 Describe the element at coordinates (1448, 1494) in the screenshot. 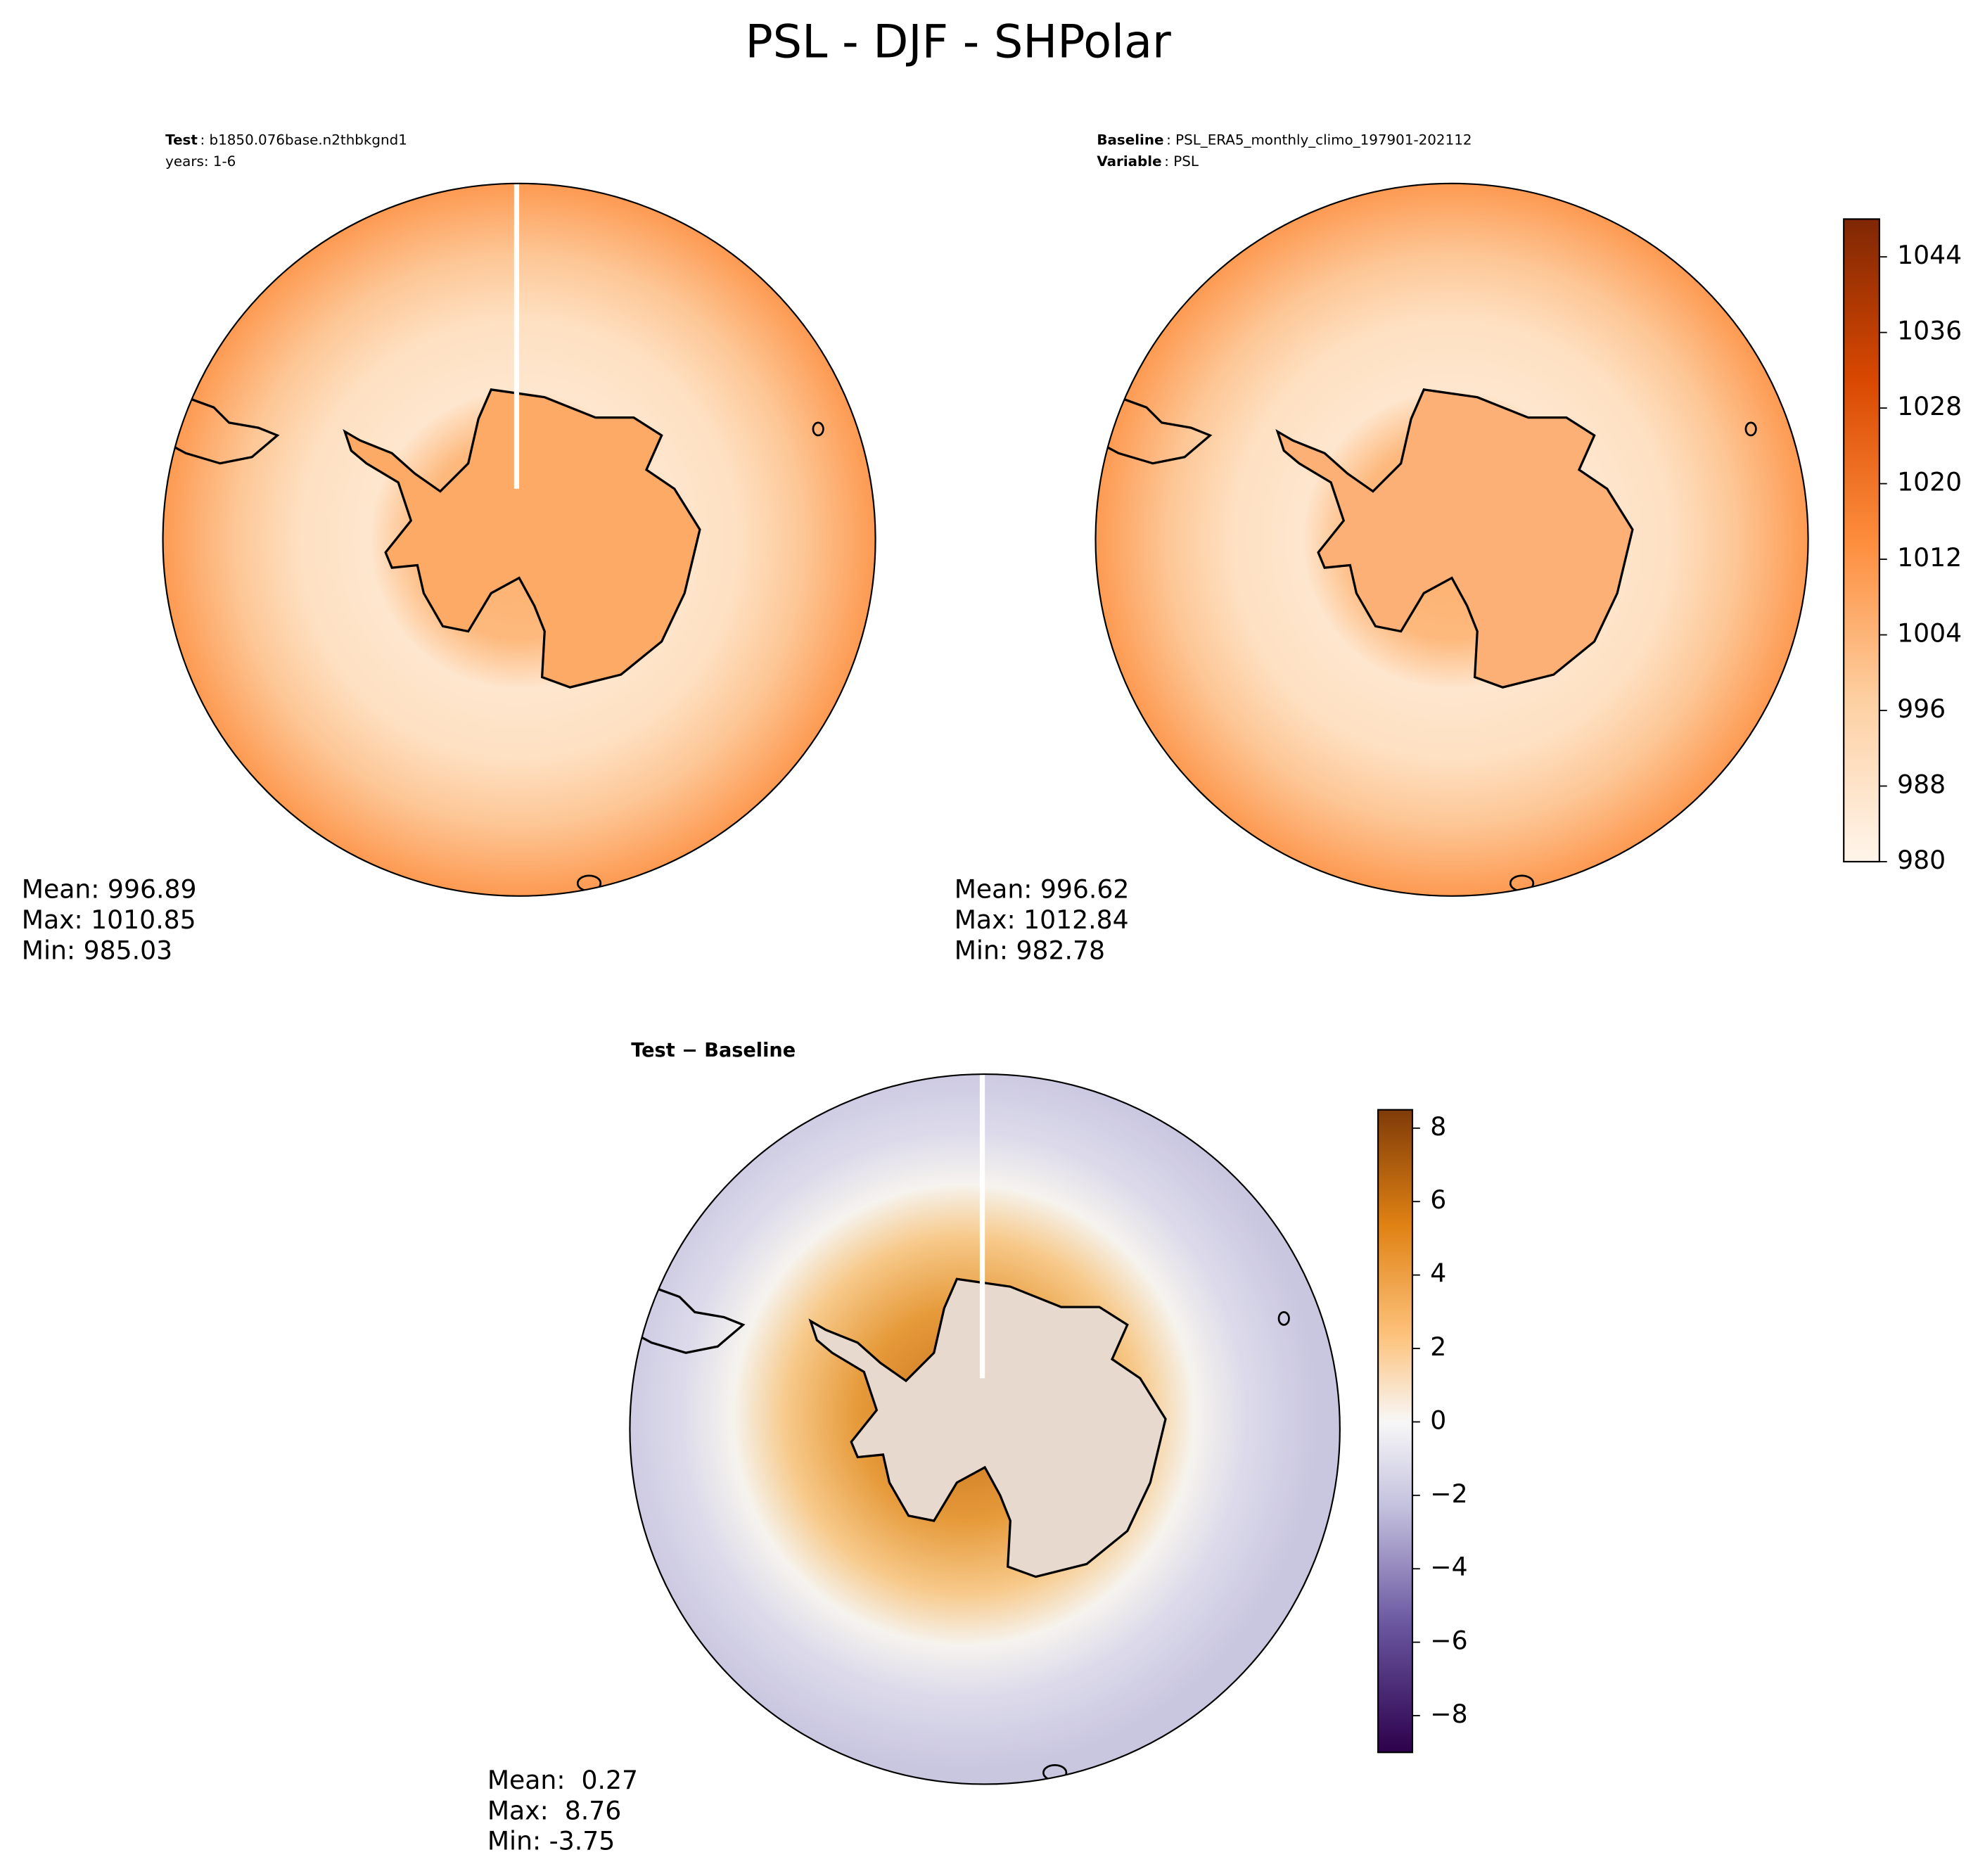

I see `colorbar-tick-label: −2` at that location.